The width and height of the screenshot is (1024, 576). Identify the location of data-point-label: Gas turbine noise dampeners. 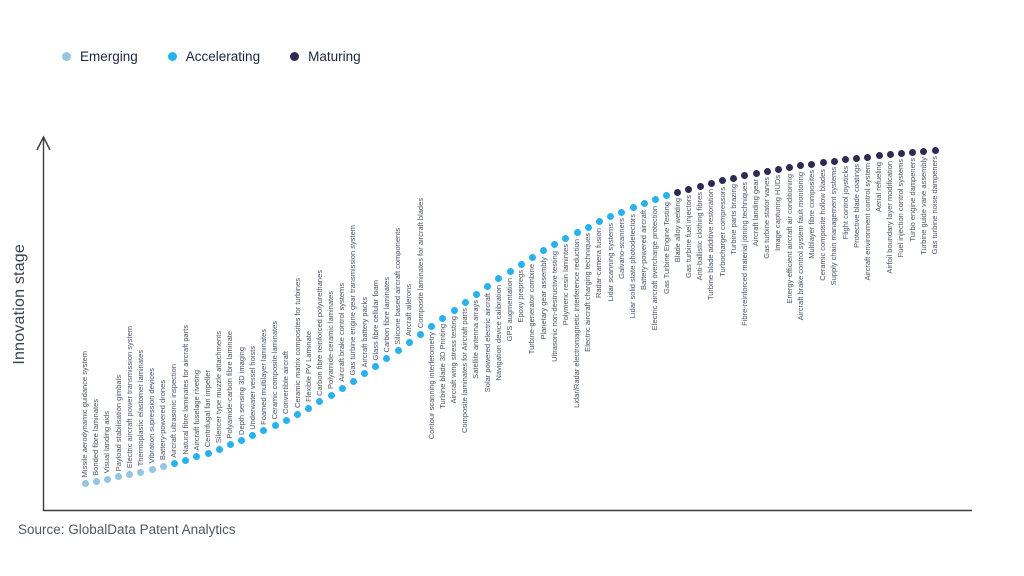
(934, 205).